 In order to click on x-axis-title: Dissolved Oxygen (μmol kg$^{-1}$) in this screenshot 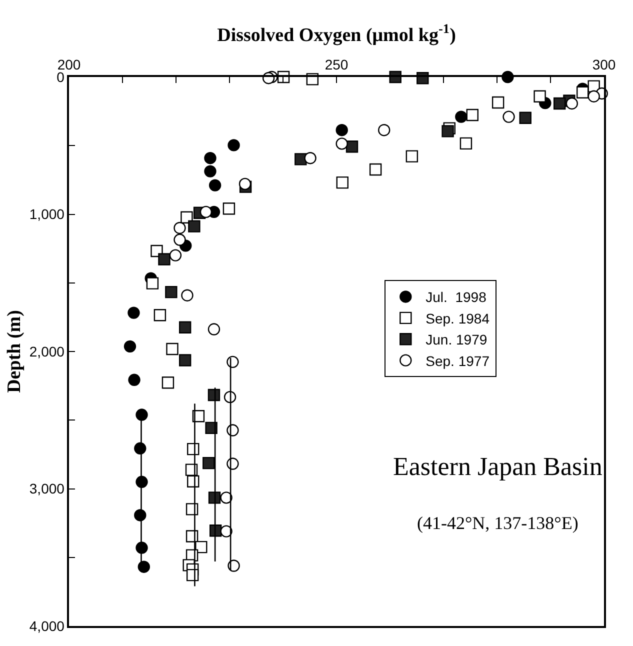, I will do `click(336, 33)`.